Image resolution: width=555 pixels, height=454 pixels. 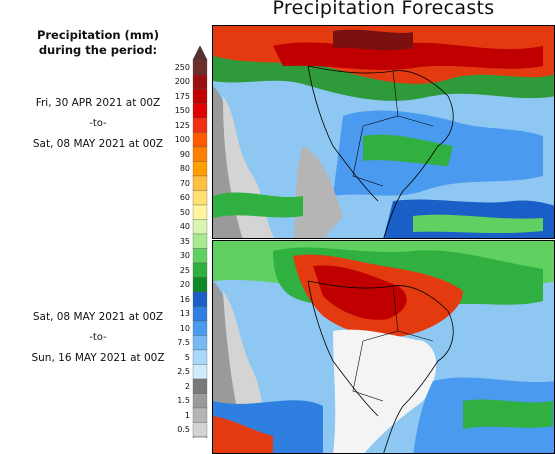 I want to click on period-1-start: Fri, 30 APR 2021 at 00Z, so click(x=98, y=103).